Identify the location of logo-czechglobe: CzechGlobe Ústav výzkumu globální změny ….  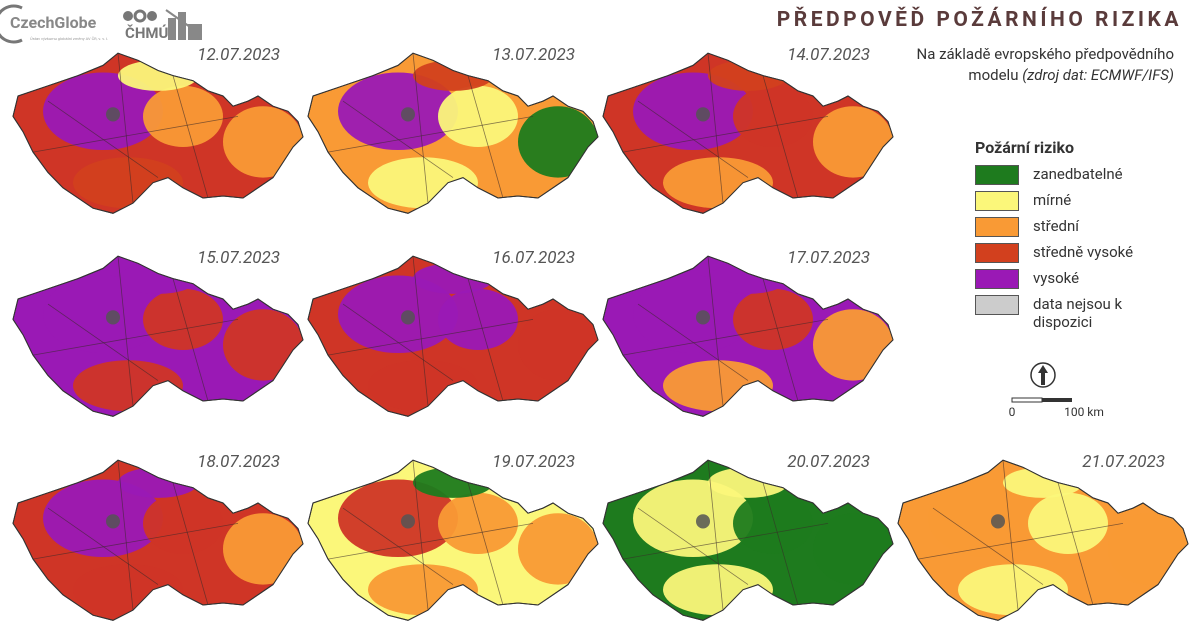
(54, 24).